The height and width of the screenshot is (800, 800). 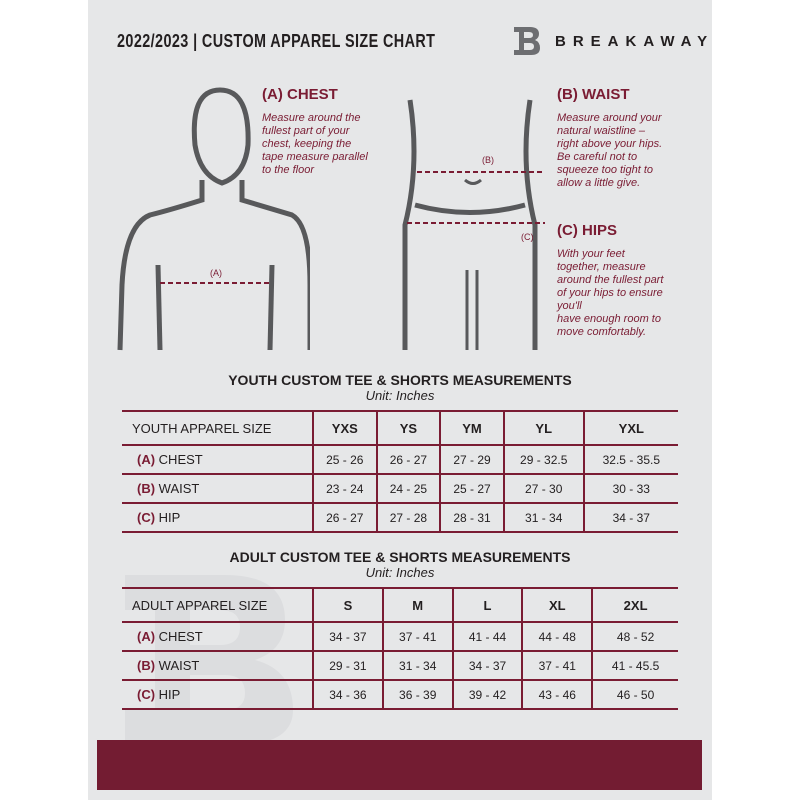 I want to click on size-column-header: L, so click(x=487, y=605).